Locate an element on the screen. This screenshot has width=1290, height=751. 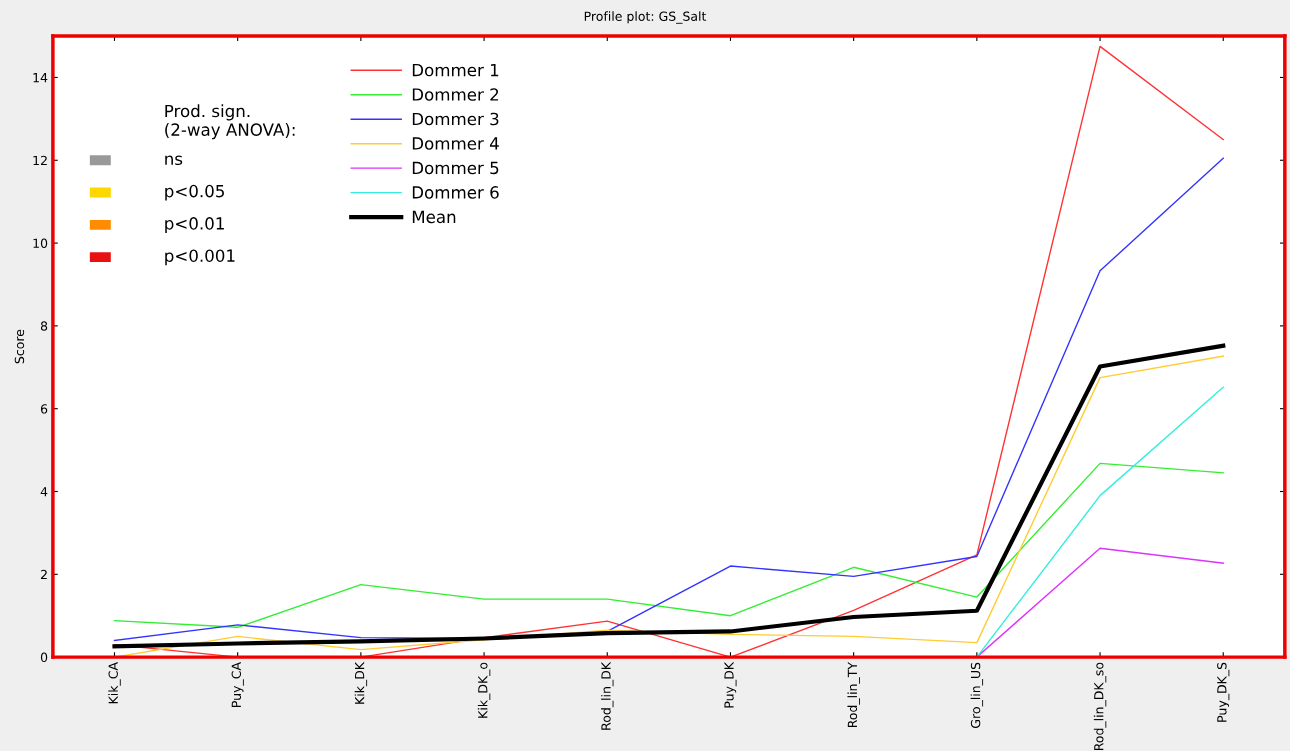
annotation: p<0.05 is located at coordinates (194, 192).